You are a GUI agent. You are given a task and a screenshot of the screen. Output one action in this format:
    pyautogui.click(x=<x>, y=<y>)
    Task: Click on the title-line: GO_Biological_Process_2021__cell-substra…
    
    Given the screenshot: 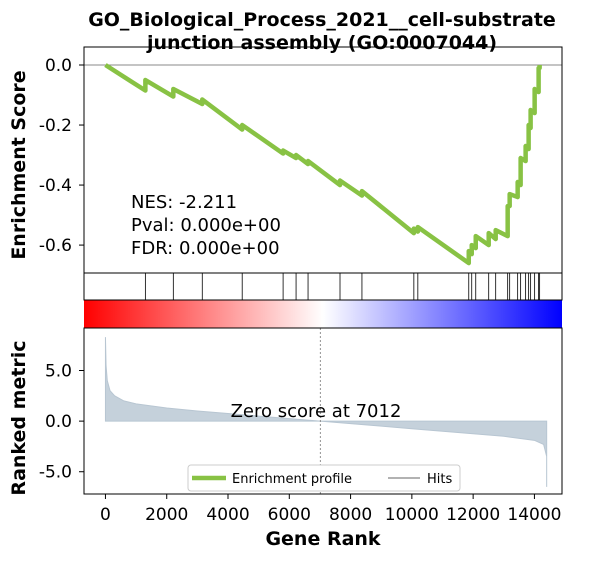 What is the action you would take?
    pyautogui.click(x=322, y=20)
    